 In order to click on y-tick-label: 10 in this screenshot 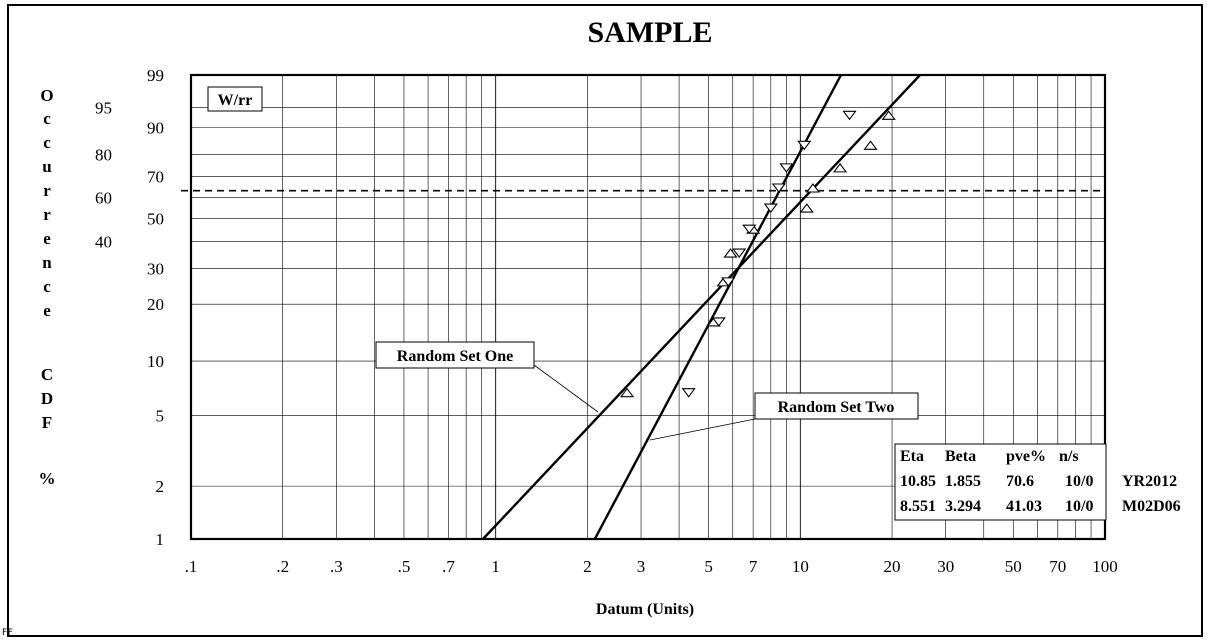, I will do `click(155, 361)`.